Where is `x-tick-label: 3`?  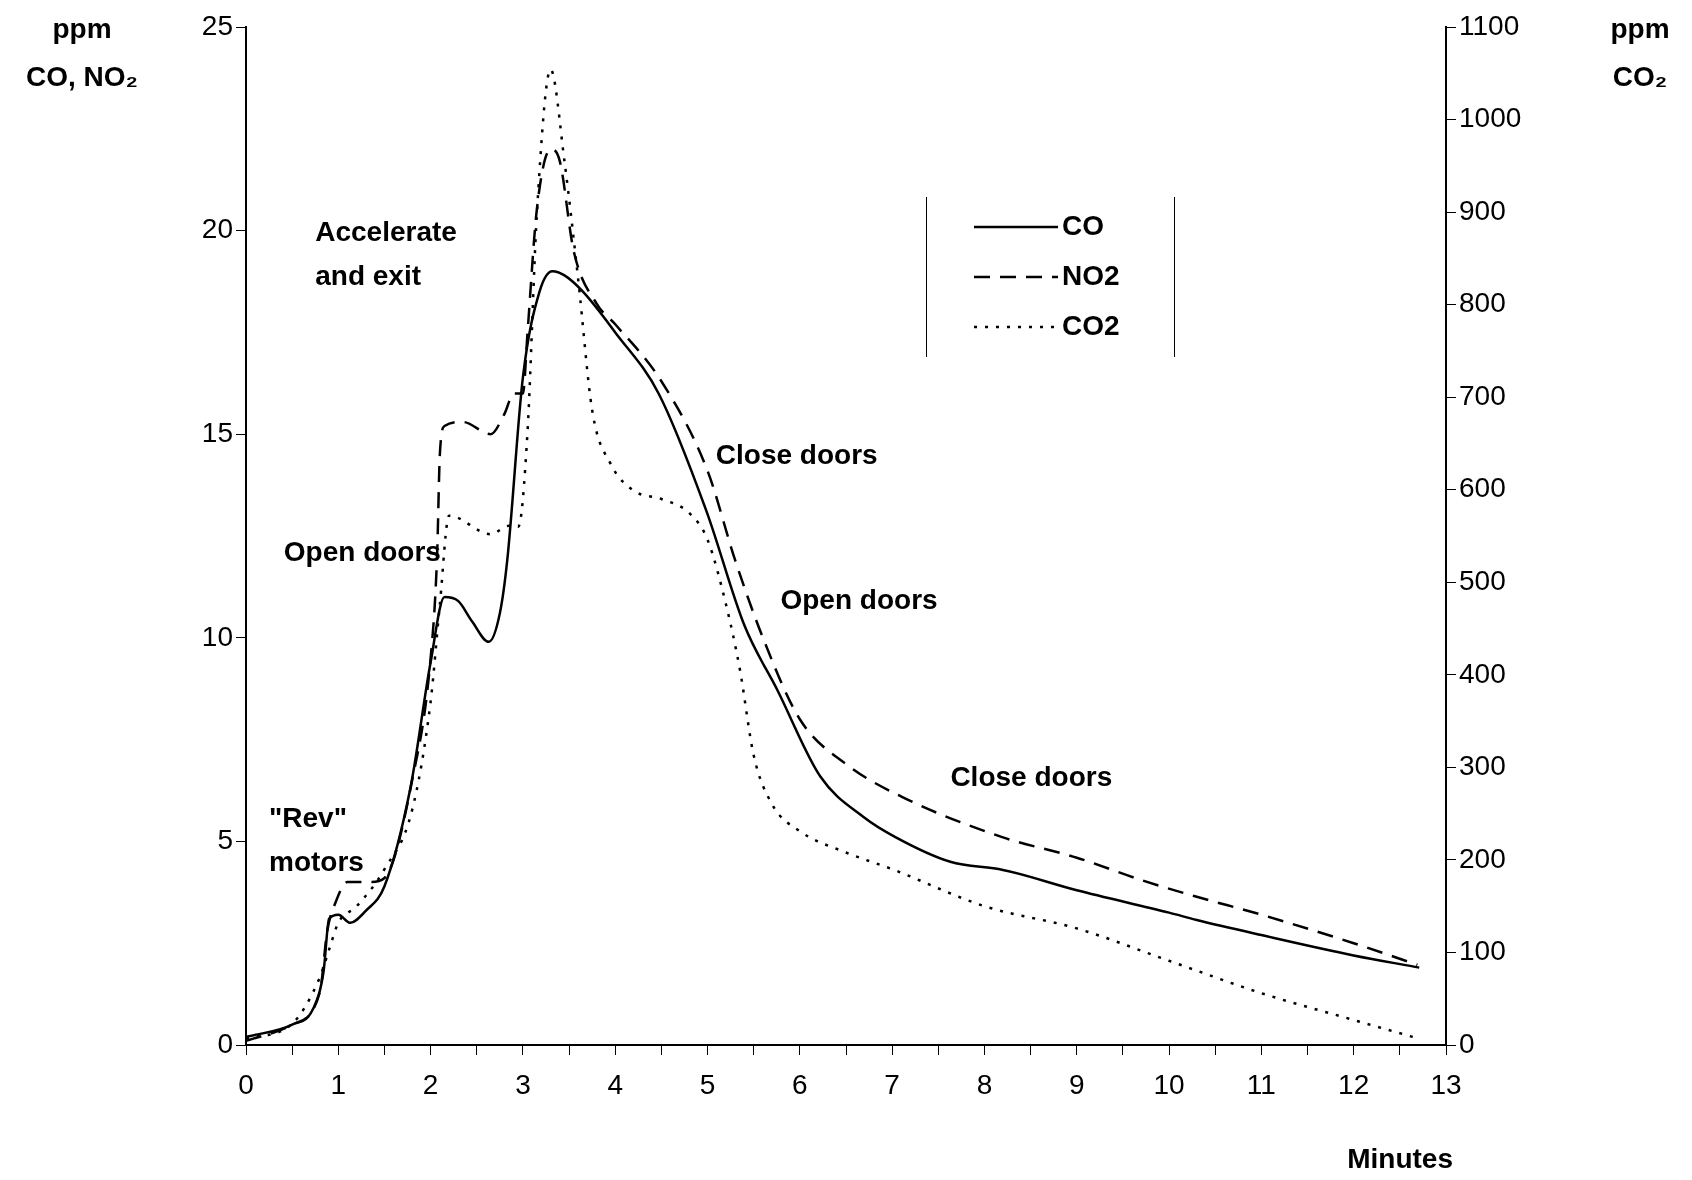 x-tick-label: 3 is located at coordinates (523, 1084).